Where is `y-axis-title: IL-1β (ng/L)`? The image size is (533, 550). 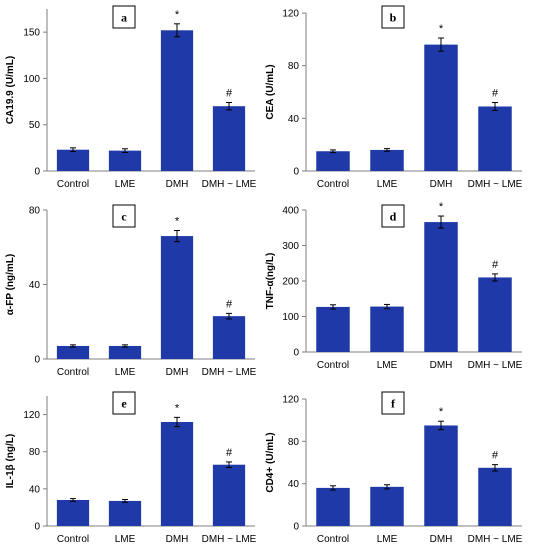 y-axis-title: IL-1β (ng/L) is located at coordinates (10, 461).